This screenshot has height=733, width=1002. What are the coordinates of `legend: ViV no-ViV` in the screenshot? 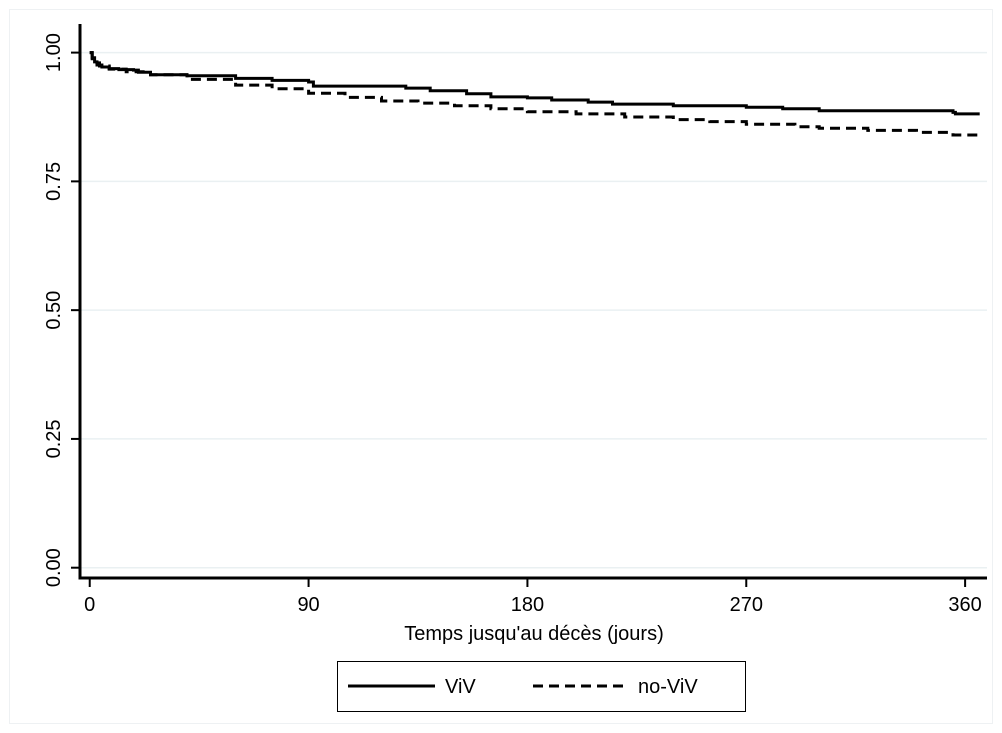 It's located at (541, 686).